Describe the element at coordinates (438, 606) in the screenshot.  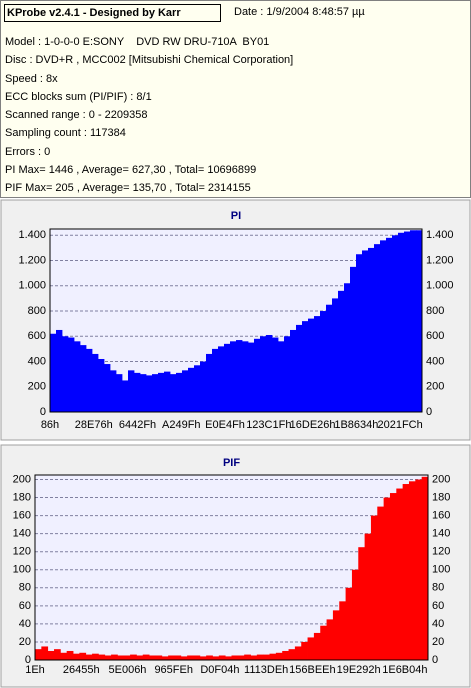
I see `y2-tick-label: 60` at that location.